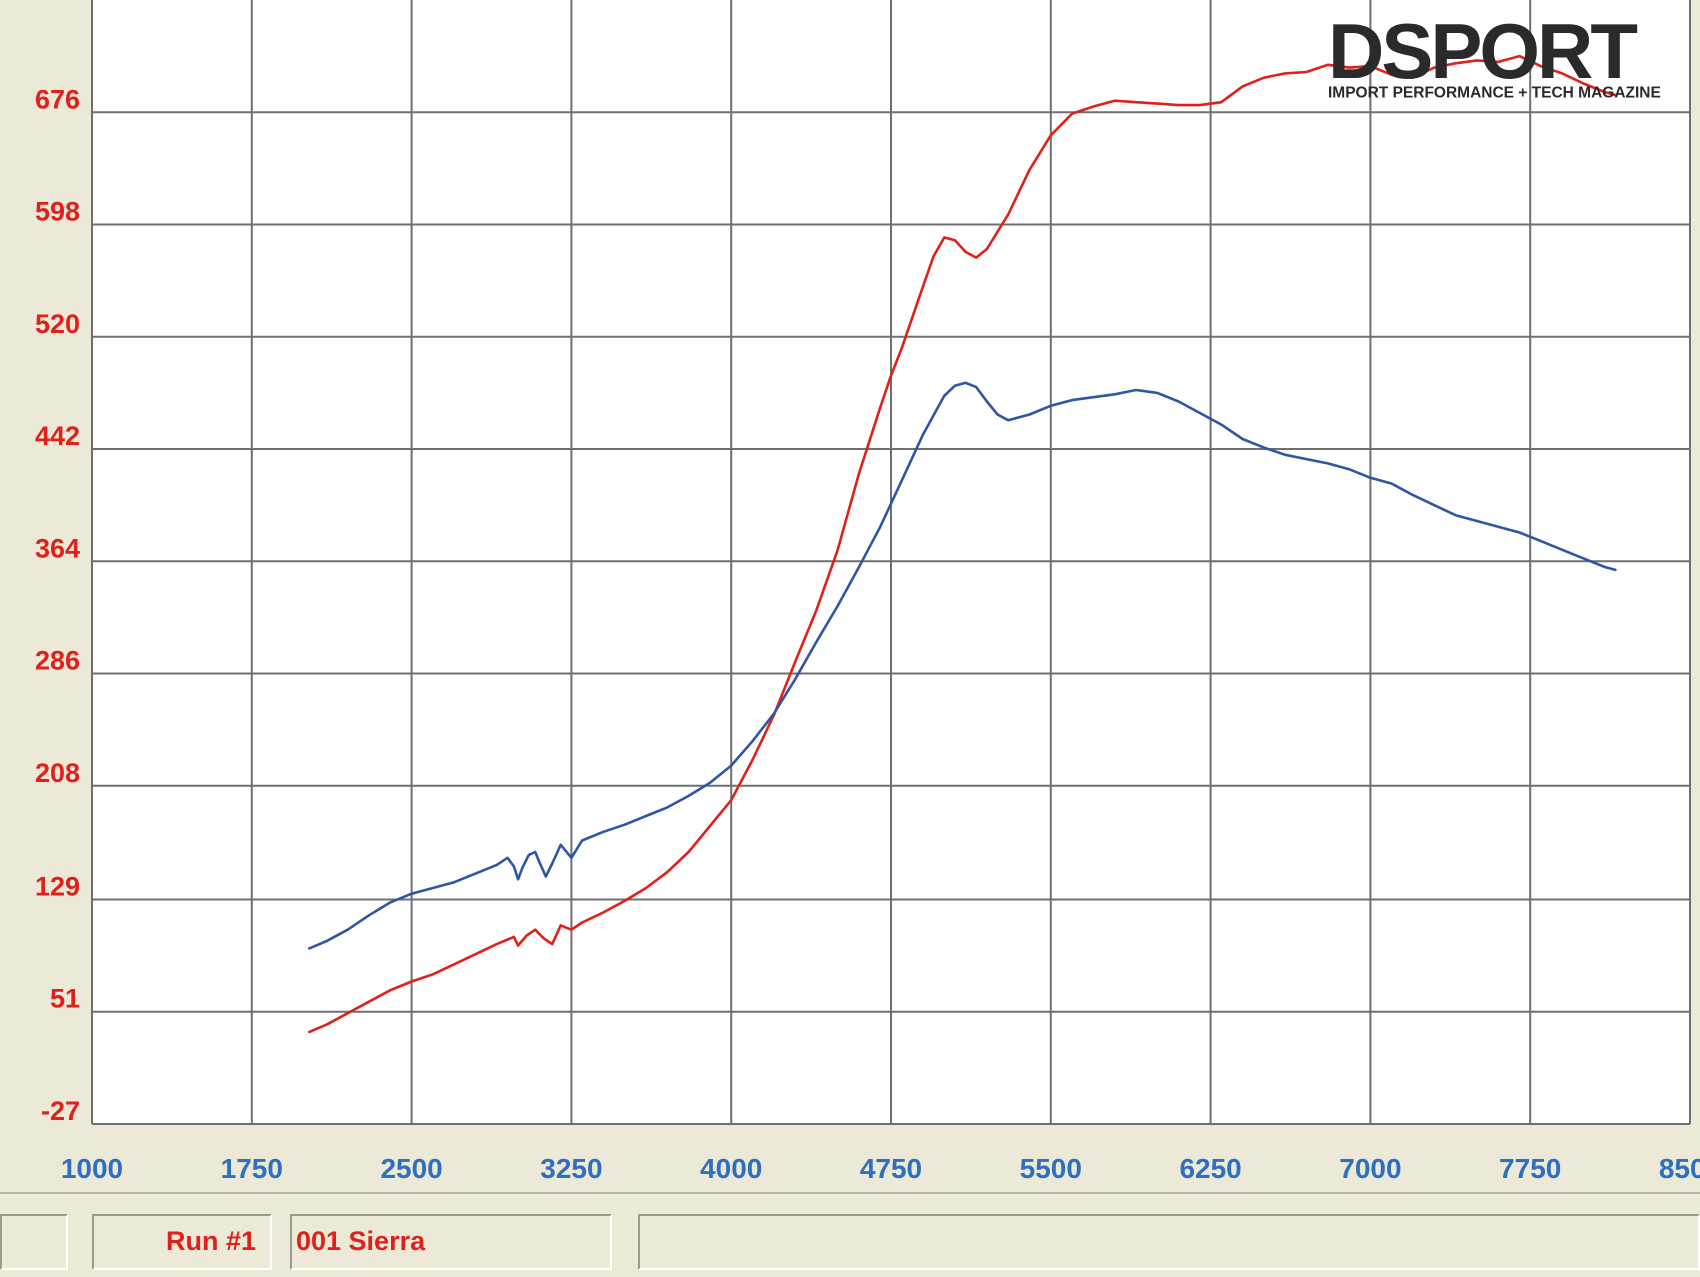 The height and width of the screenshot is (1277, 1700). What do you see at coordinates (57, 436) in the screenshot?
I see `y-tick-label-6: 442` at bounding box center [57, 436].